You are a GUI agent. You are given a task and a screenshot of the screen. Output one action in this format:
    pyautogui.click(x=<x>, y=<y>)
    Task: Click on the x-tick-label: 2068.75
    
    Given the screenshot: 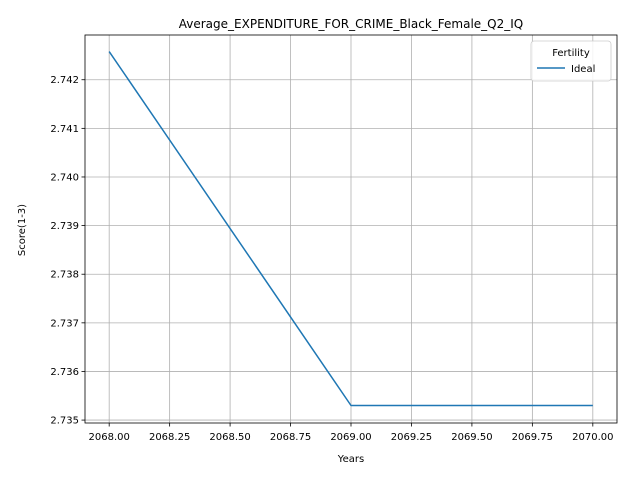 What is the action you would take?
    pyautogui.click(x=290, y=437)
    